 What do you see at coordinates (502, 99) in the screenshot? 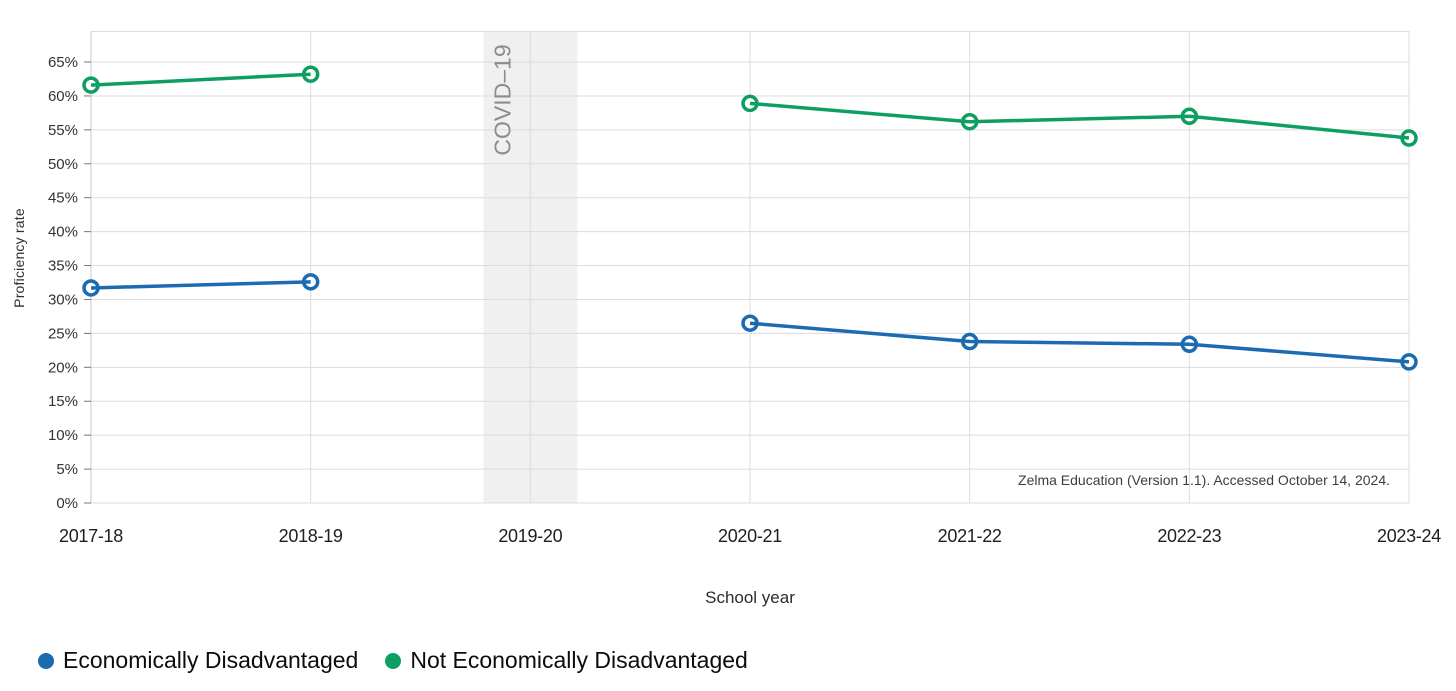
I see `covid-annotation-label: COVID–19` at bounding box center [502, 99].